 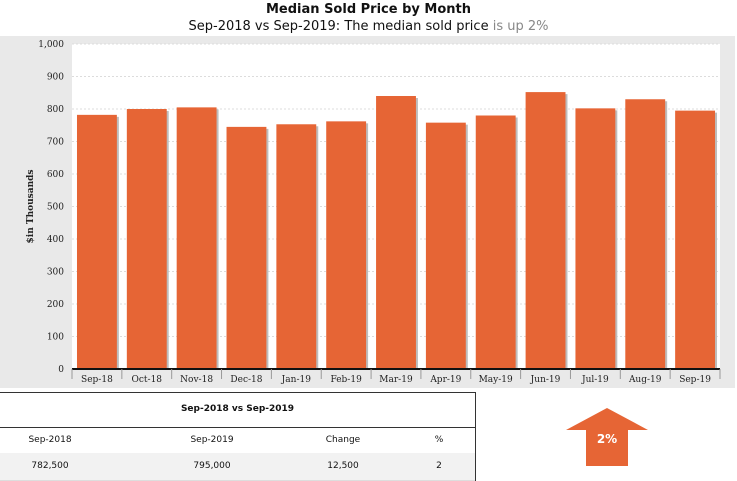 What do you see at coordinates (396, 380) in the screenshot?
I see `x-tick-label: Mar-19` at bounding box center [396, 380].